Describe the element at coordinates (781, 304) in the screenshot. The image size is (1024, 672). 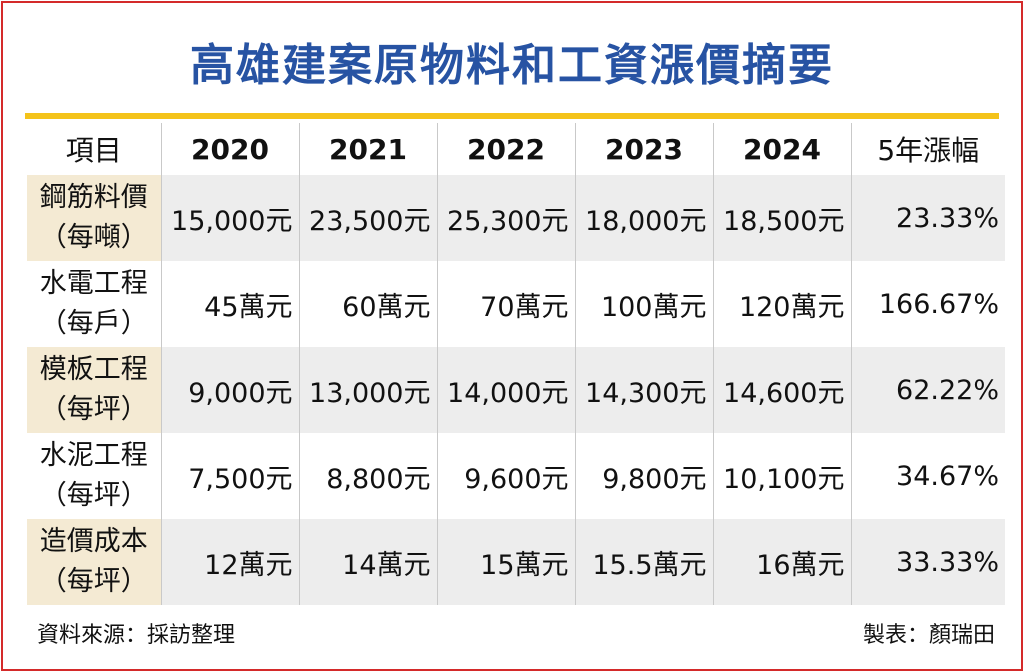
I see `table-cell: 120萬元` at that location.